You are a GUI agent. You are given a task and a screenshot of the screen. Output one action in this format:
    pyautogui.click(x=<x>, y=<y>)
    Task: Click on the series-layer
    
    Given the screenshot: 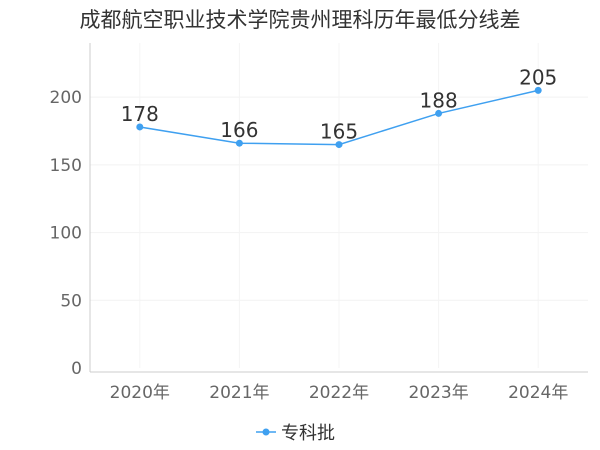 What is the action you would take?
    pyautogui.click(x=339, y=117)
    